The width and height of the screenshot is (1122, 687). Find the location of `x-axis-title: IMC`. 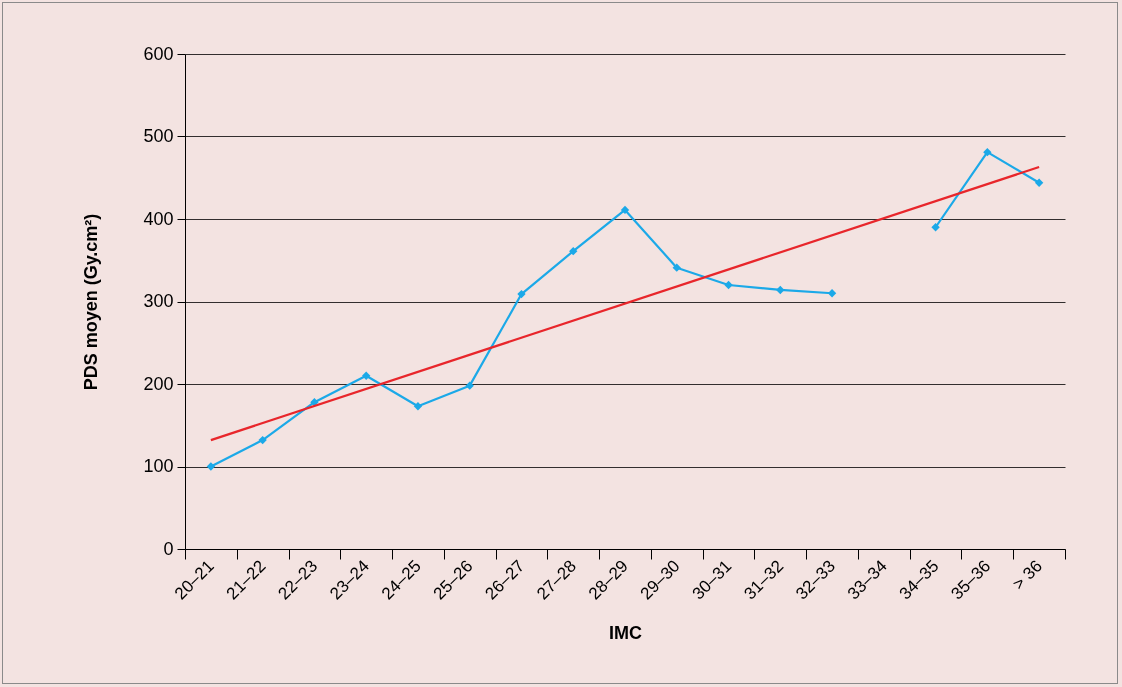

x-axis-title: IMC is located at coordinates (625, 632).